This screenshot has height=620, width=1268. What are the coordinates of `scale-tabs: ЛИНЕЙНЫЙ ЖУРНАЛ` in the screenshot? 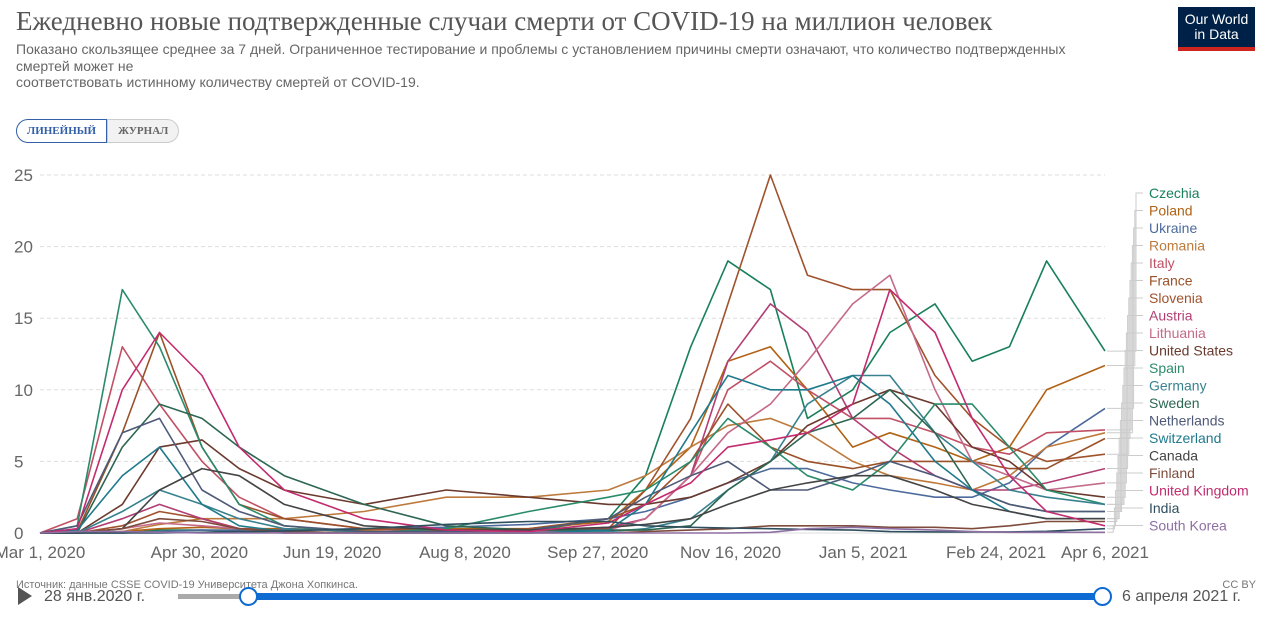 It's located at (98, 131).